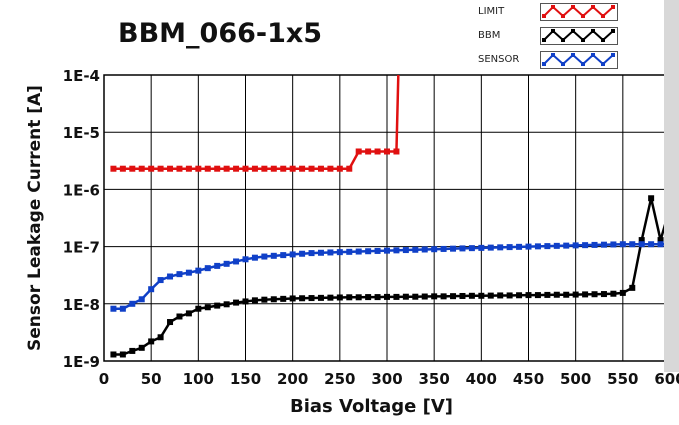 The width and height of the screenshot is (679, 425). I want to click on series-sensor, so click(391, 276).